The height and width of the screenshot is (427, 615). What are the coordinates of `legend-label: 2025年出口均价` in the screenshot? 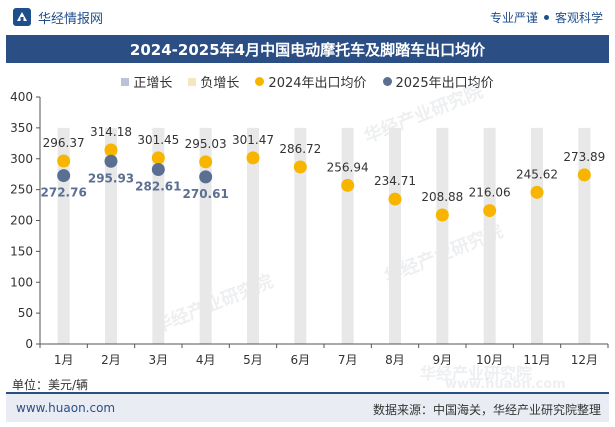 It's located at (444, 83).